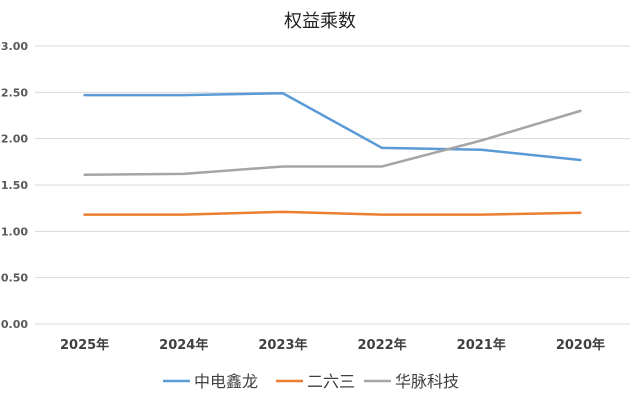 This screenshot has height=404, width=640. I want to click on x-tick-label: 2023年, so click(282, 345).